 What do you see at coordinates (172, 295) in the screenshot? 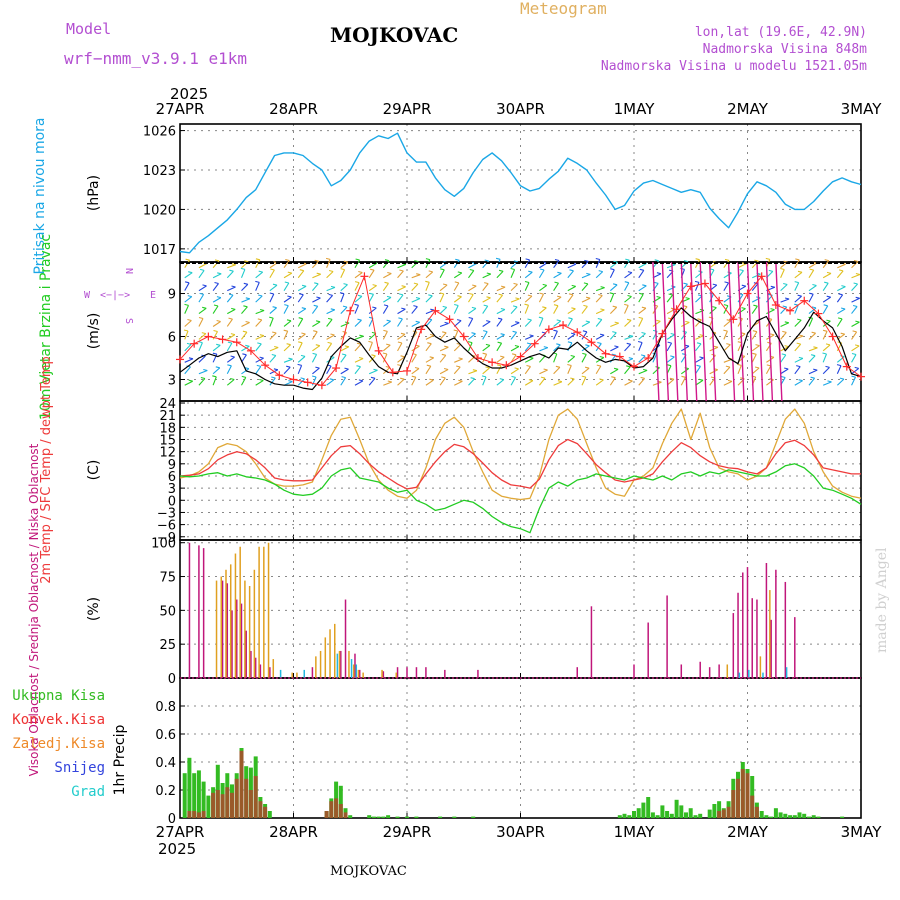
I see `y-tick-label: 9` at bounding box center [172, 295].